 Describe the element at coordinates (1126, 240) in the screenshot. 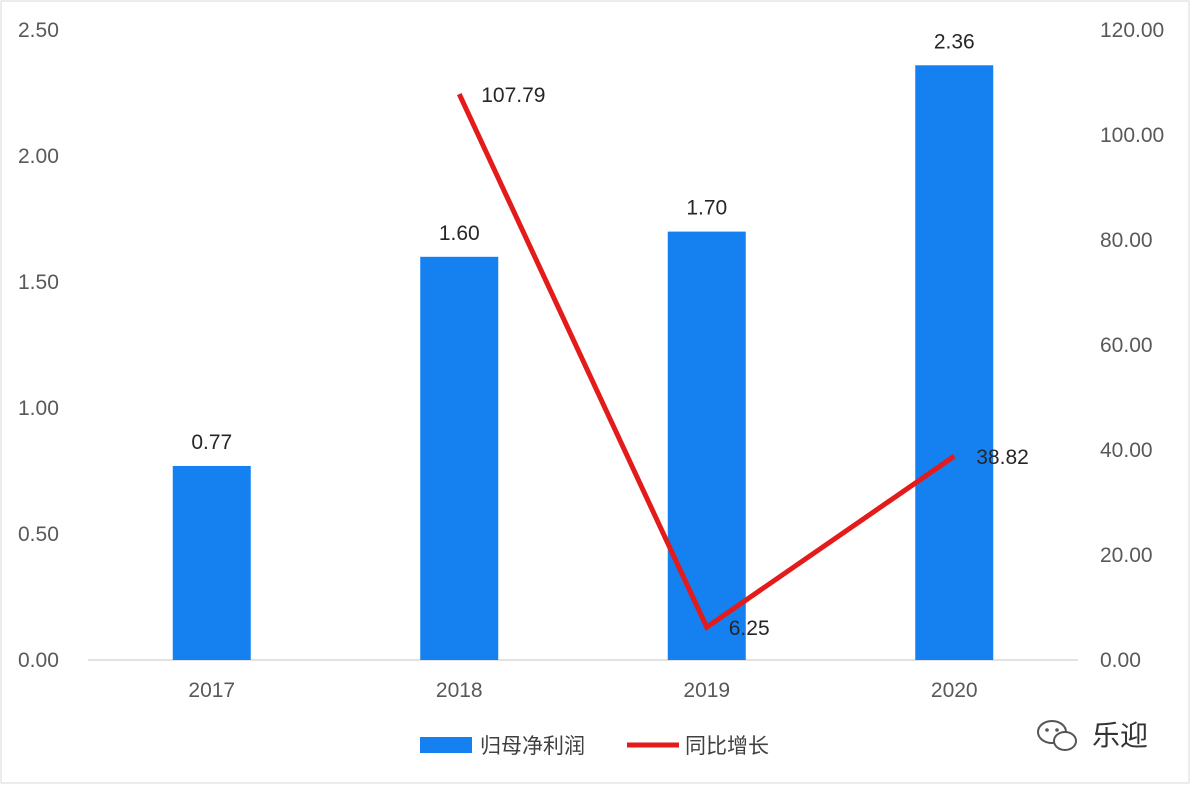

I see `y-right-tick-label: 80.00` at that location.